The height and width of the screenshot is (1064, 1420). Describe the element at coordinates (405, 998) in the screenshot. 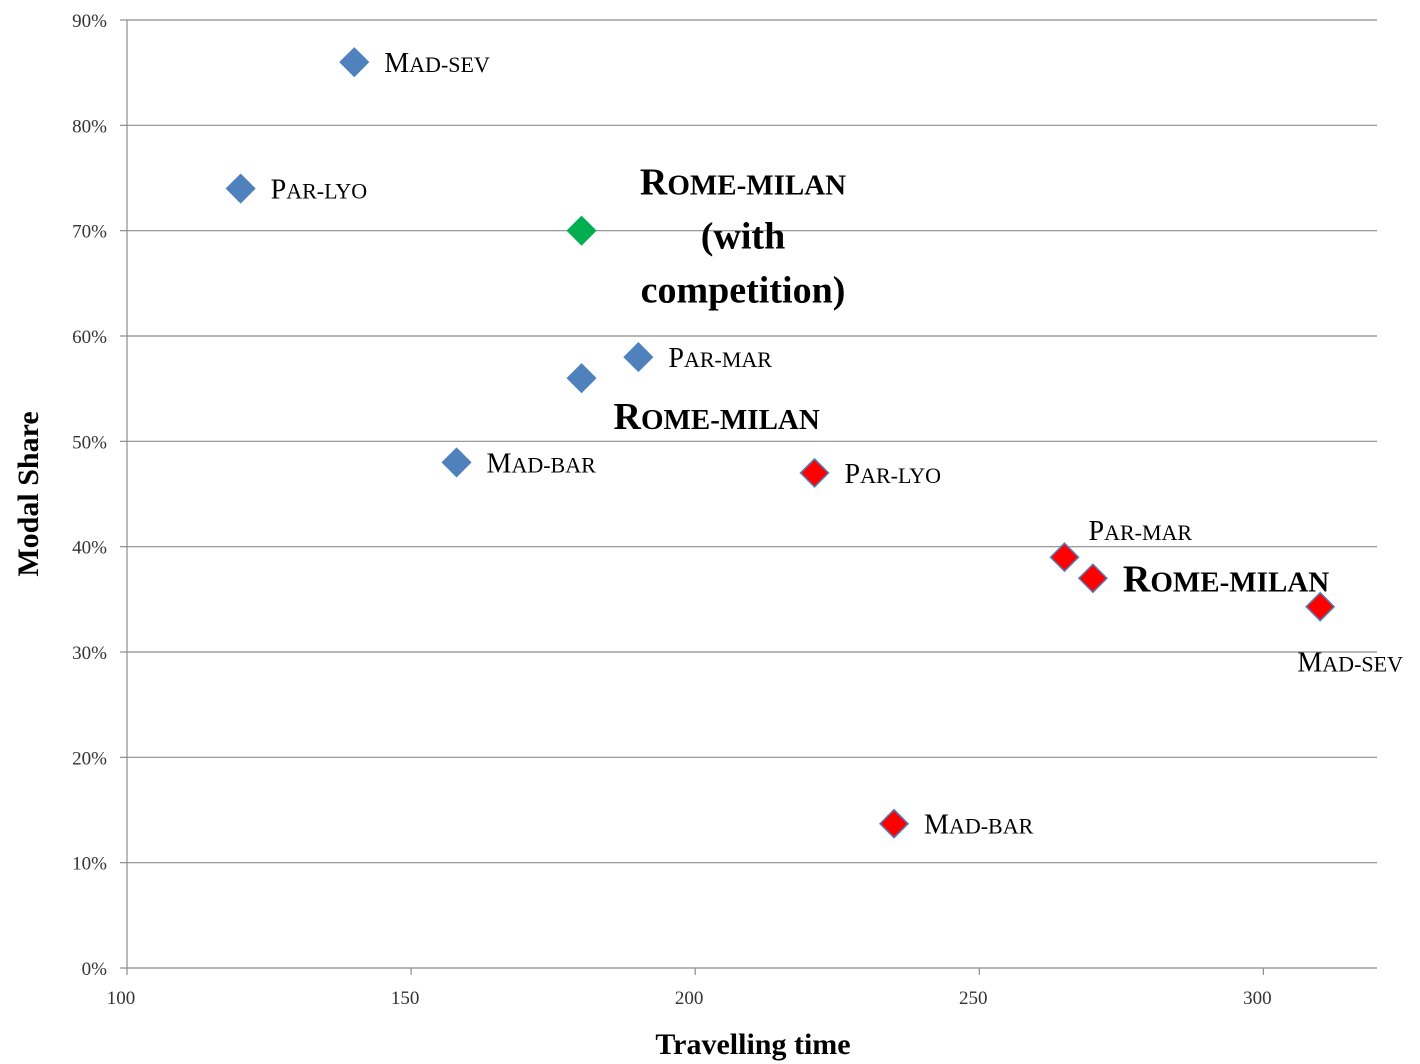

I see `x-tick-label: 150` at that location.